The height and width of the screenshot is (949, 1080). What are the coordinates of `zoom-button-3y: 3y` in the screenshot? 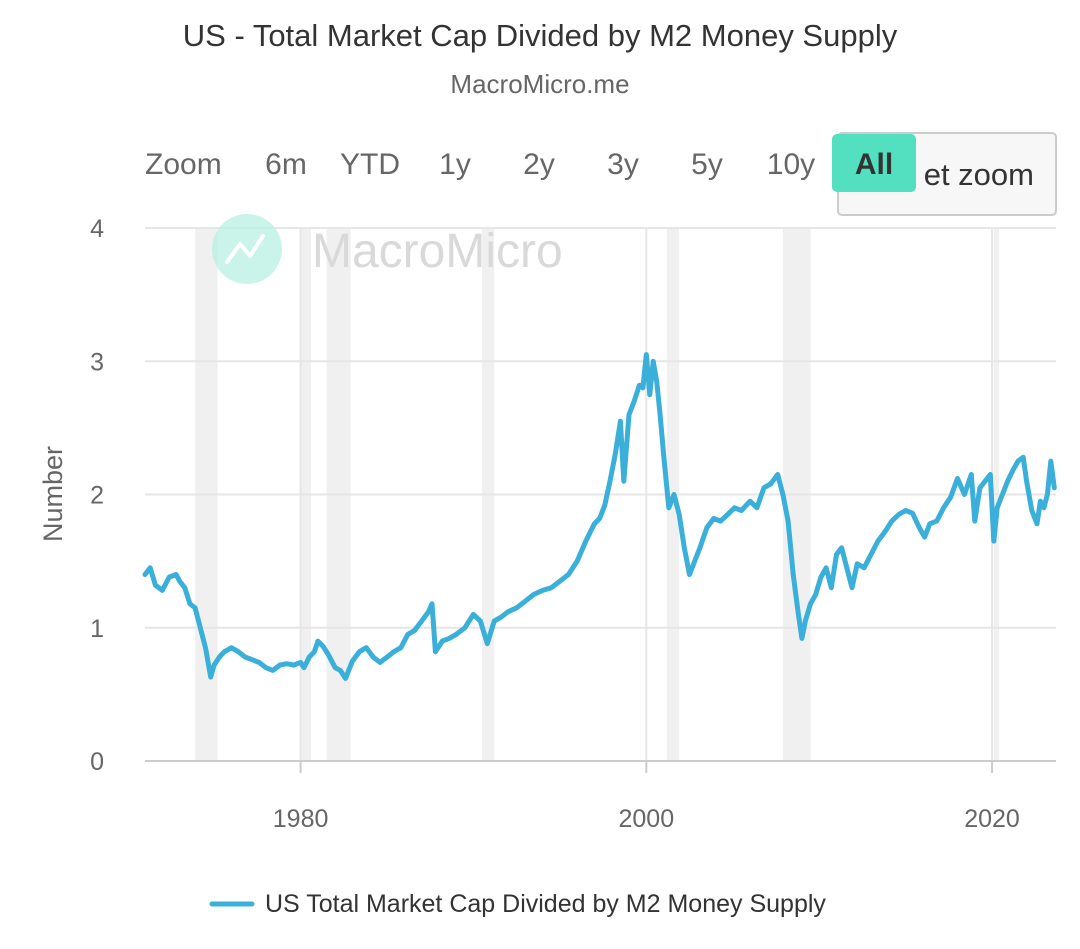 It's located at (623, 162).